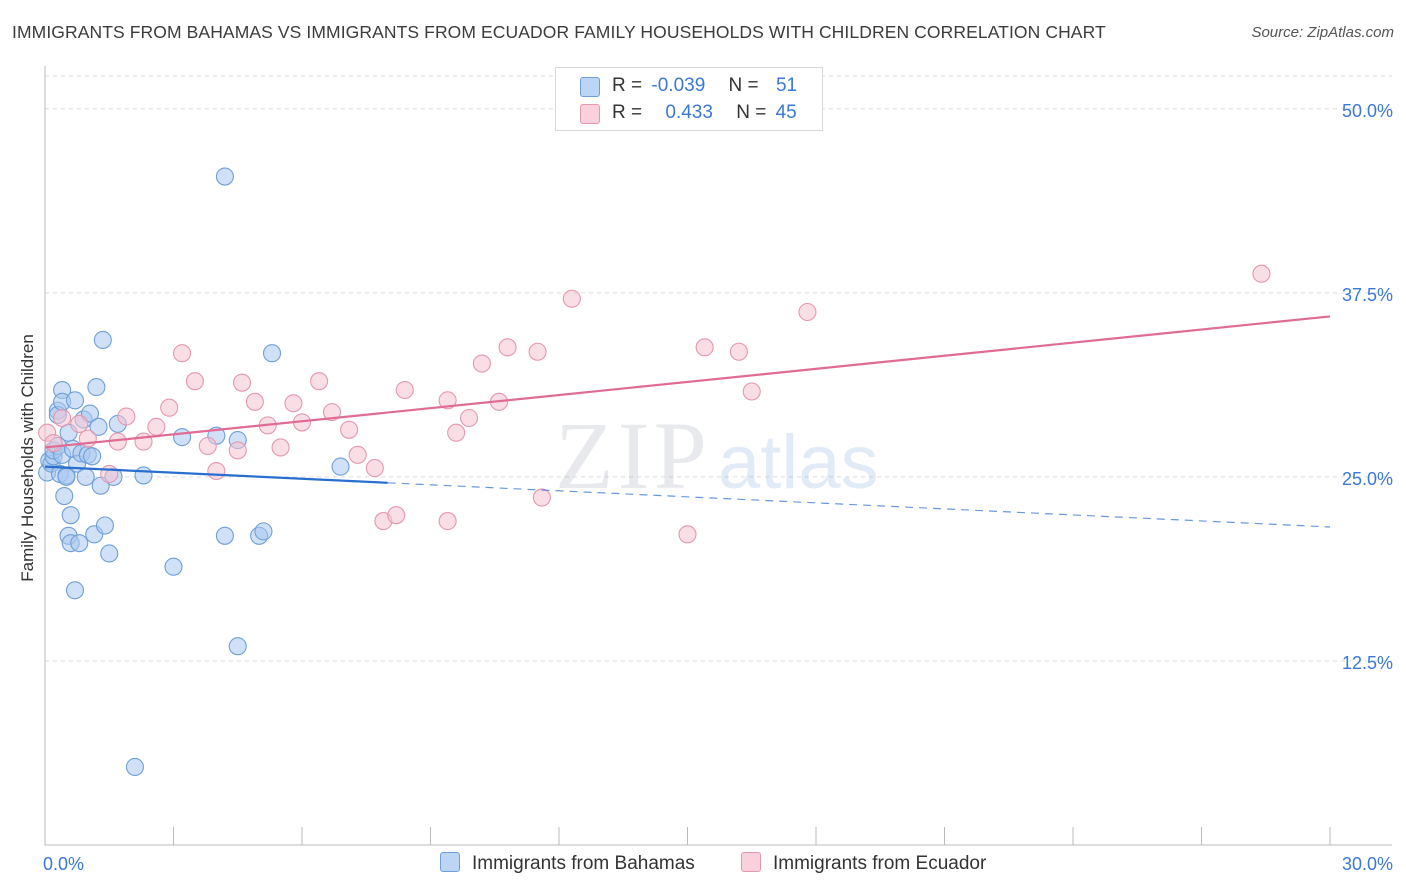 This screenshot has width=1406, height=892. I want to click on legend-item-bahamas: Immigrants from Bahamas, so click(567, 863).